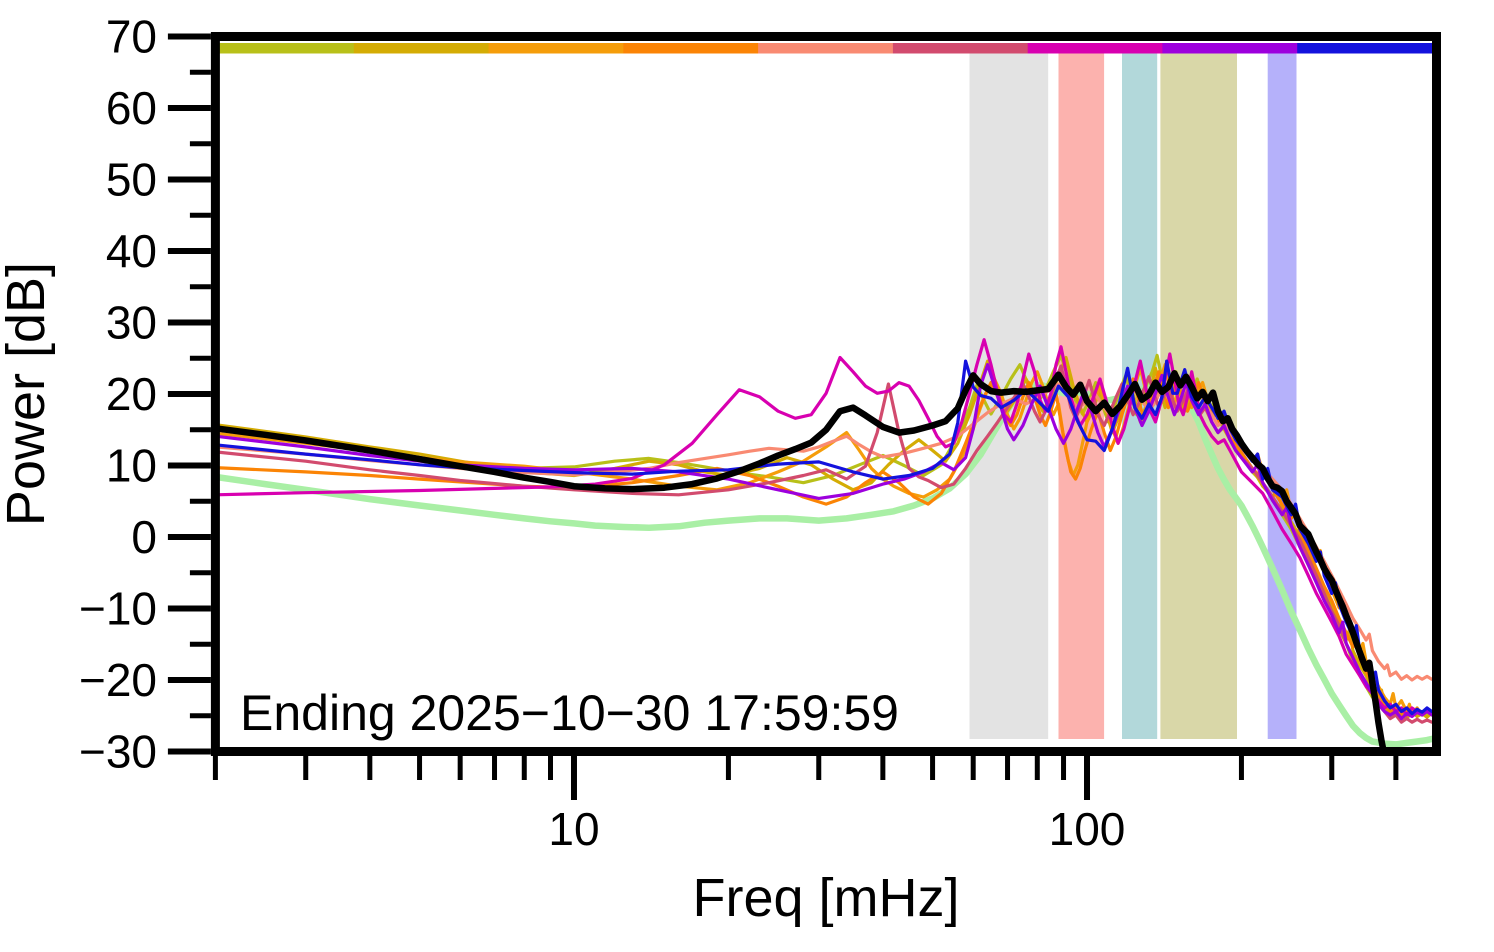  What do you see at coordinates (825, 898) in the screenshot?
I see `x-axis-title: Freq [mHz]` at bounding box center [825, 898].